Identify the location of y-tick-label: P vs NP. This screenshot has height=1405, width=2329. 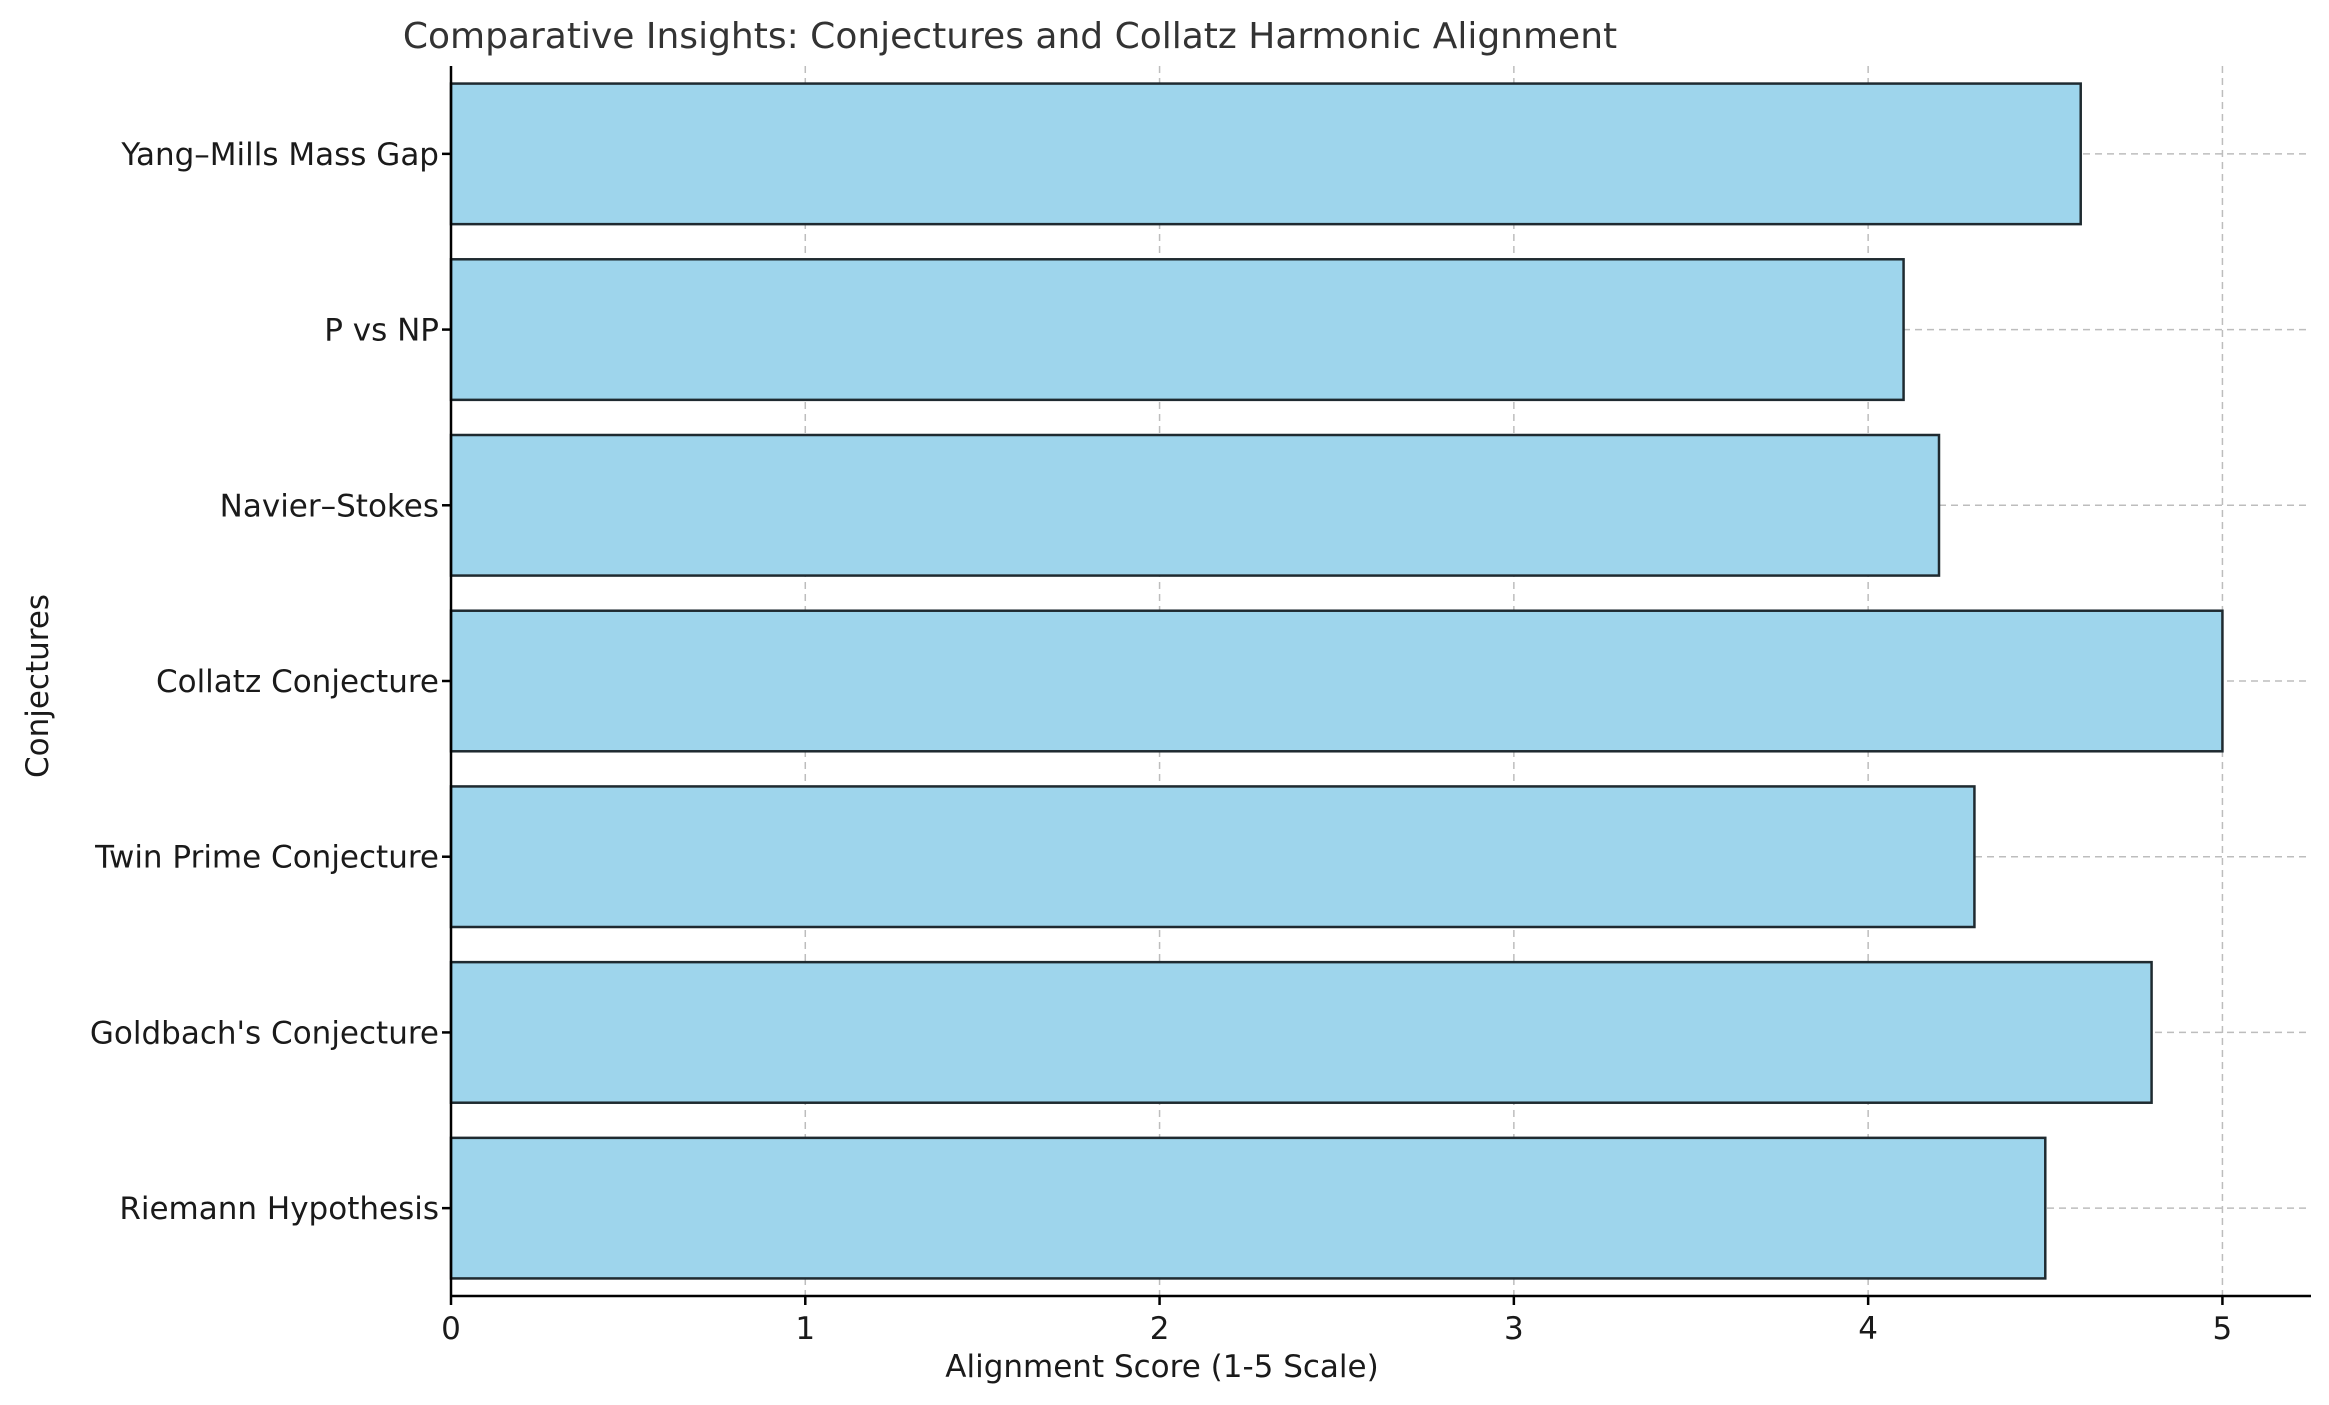
(381, 331).